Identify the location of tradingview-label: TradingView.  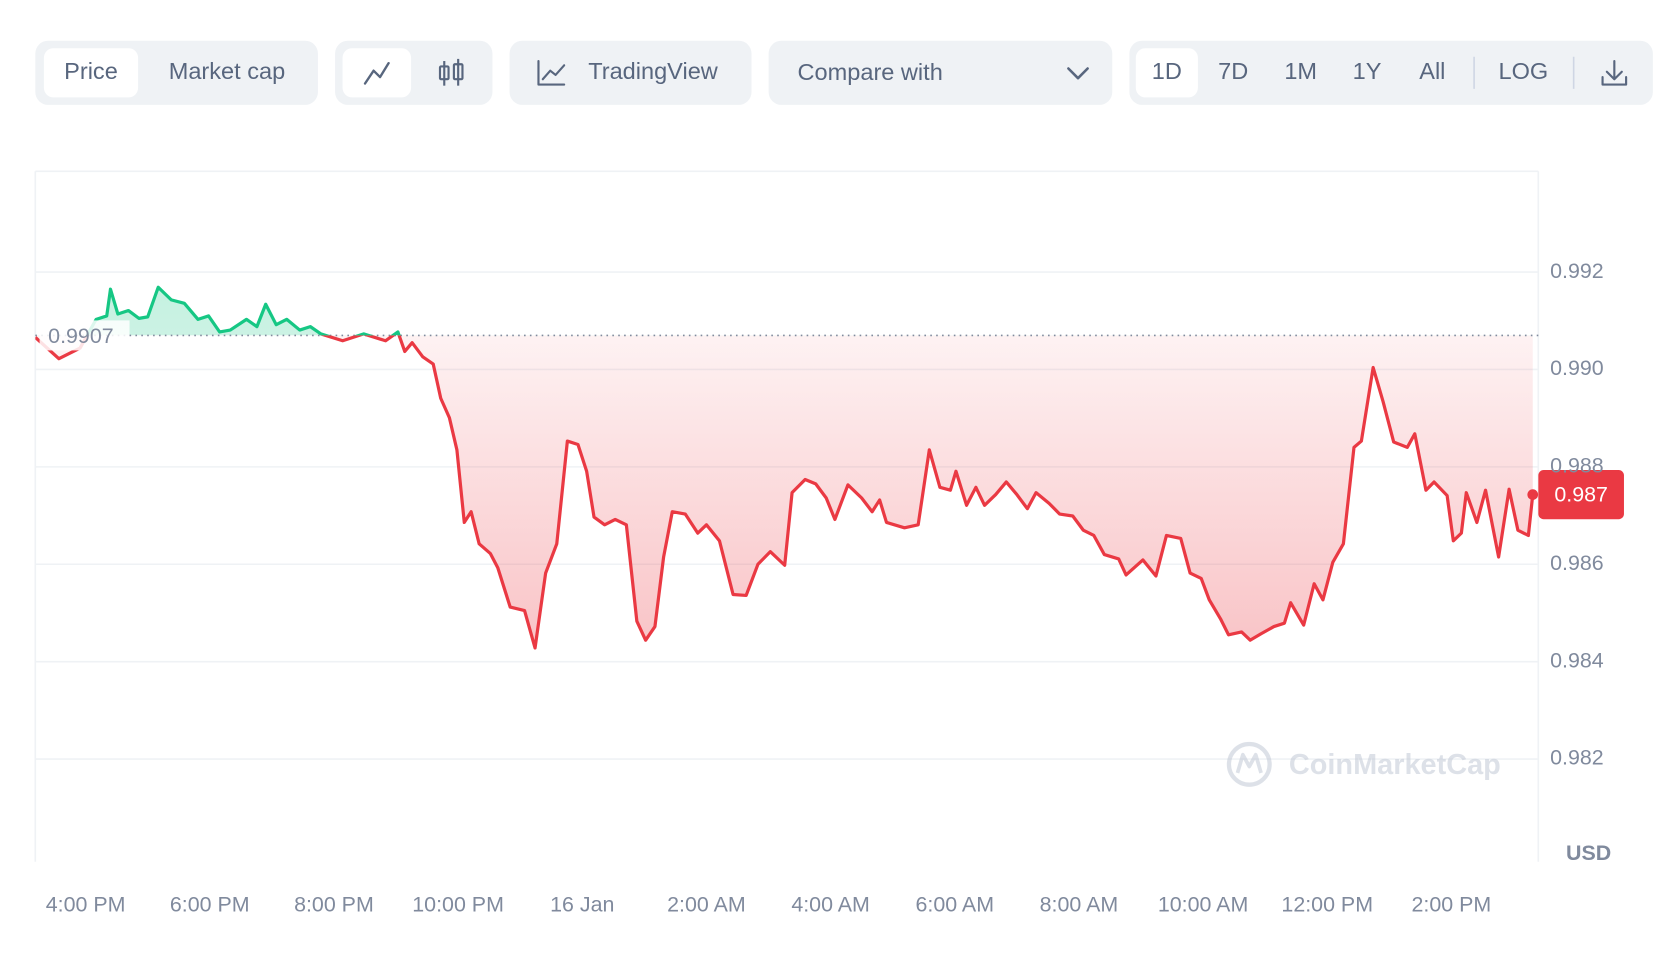
(653, 71).